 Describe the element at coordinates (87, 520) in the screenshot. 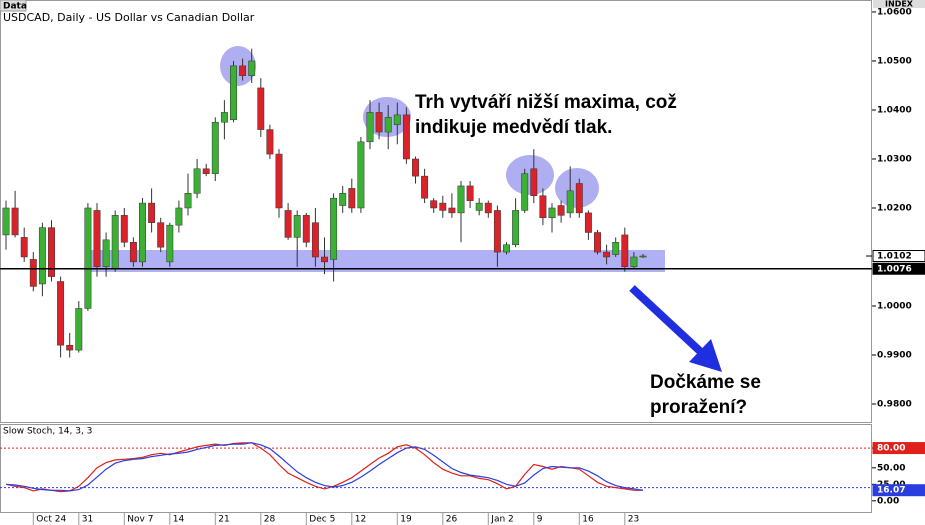

I see `x-tick-label: 31` at that location.